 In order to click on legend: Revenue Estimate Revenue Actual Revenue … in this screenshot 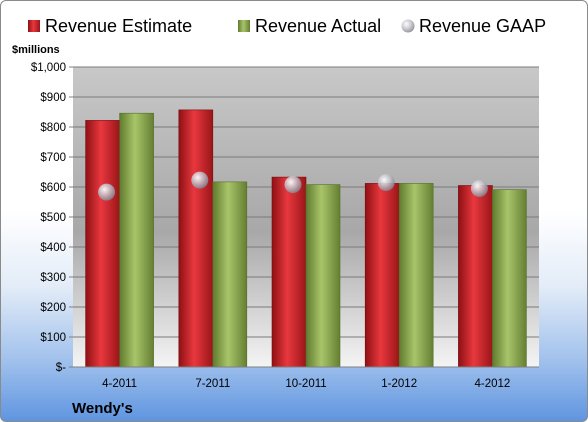, I will do `click(287, 26)`.